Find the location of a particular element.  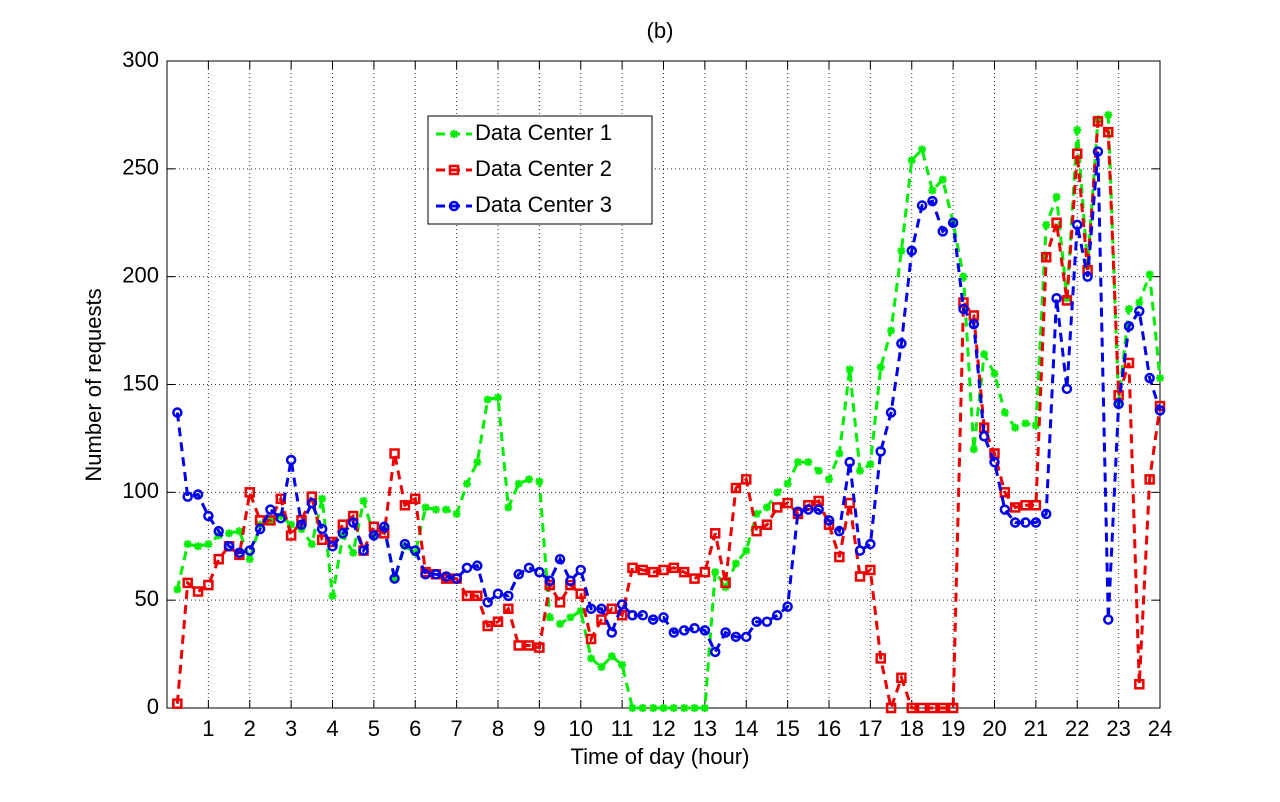

y-tick-label: 200 is located at coordinates (140, 274).